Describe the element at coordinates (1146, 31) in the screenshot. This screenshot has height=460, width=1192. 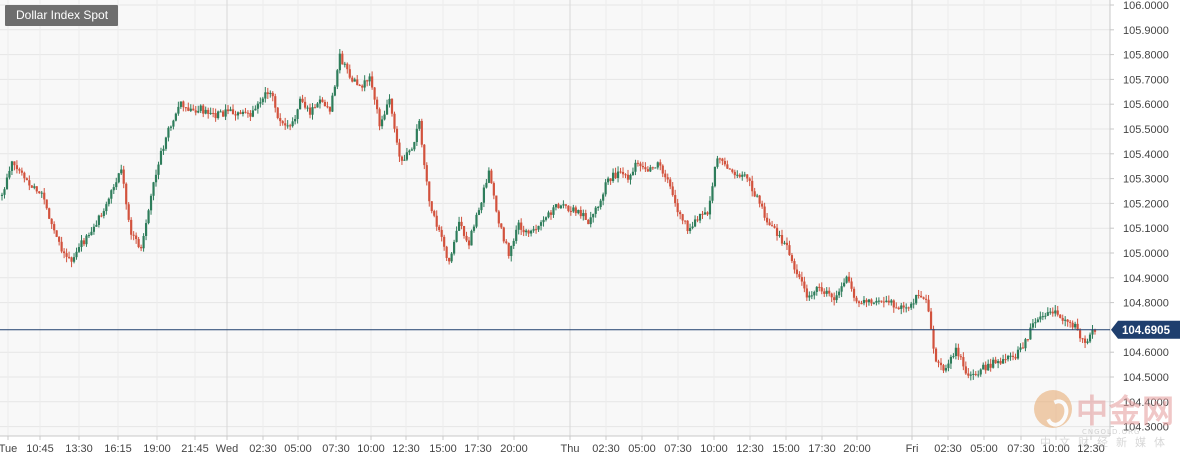
I see `y-tick-label: 105.9000` at that location.